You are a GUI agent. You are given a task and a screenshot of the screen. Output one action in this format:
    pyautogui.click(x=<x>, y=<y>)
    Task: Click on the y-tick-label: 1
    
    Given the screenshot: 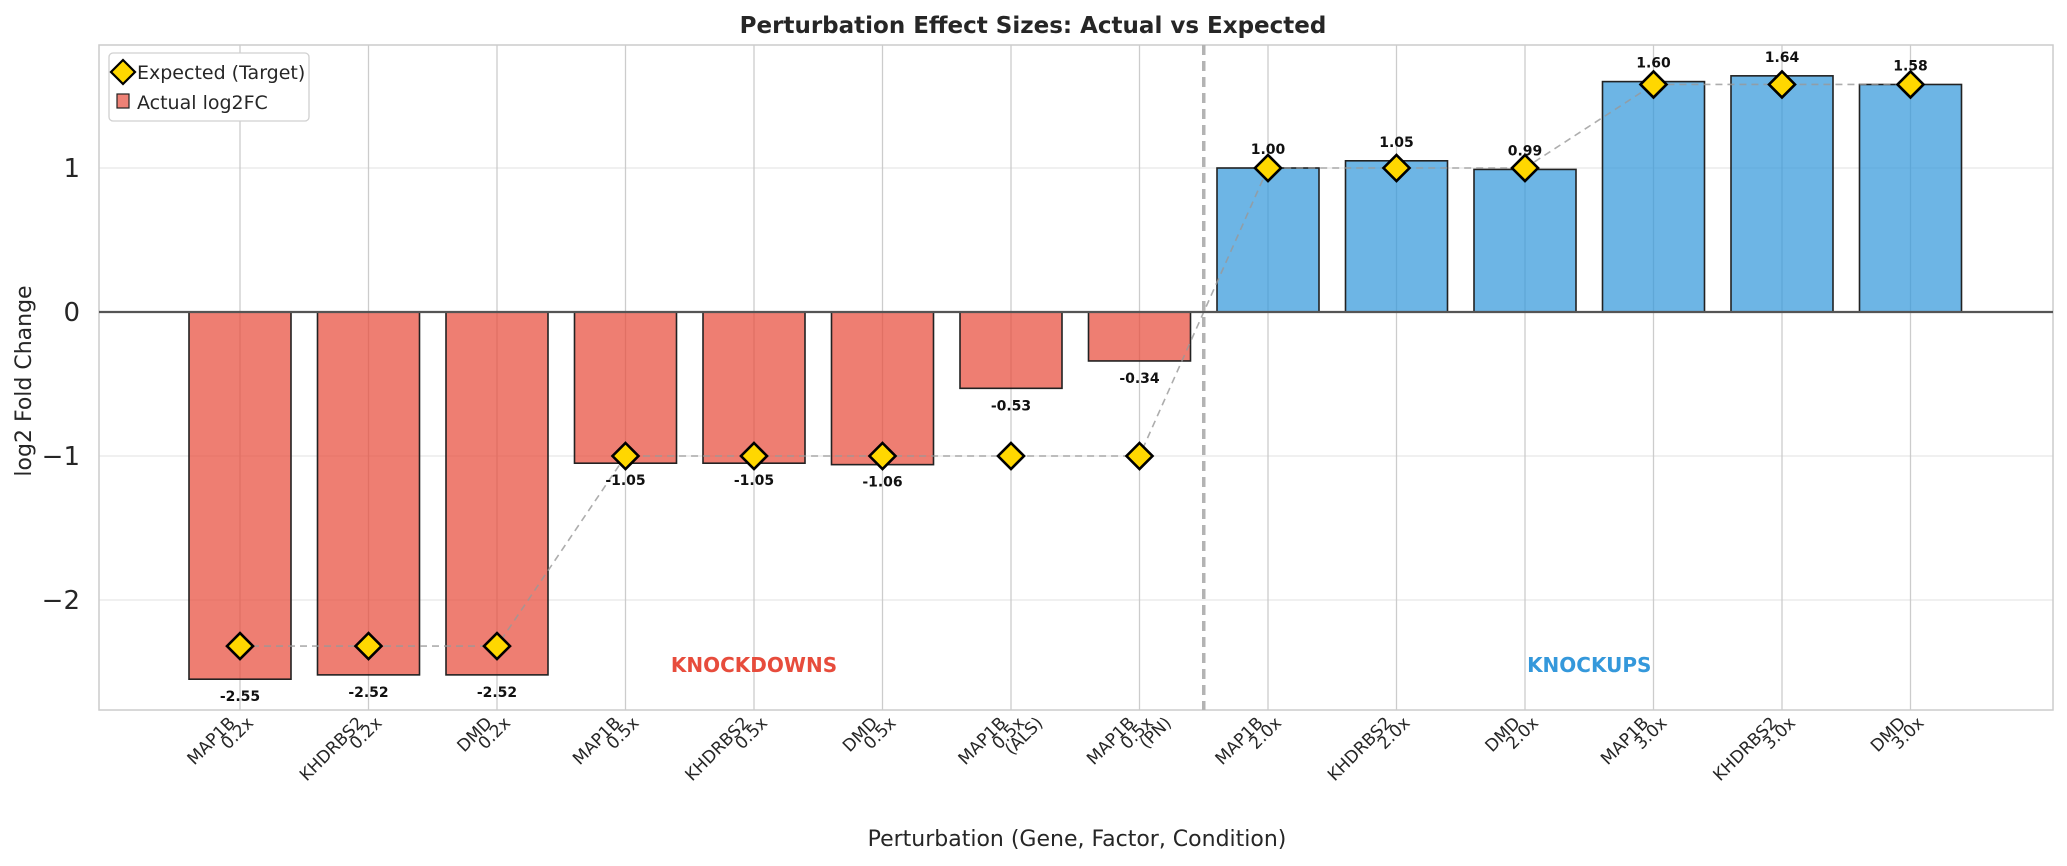 What is the action you would take?
    pyautogui.click(x=71, y=169)
    